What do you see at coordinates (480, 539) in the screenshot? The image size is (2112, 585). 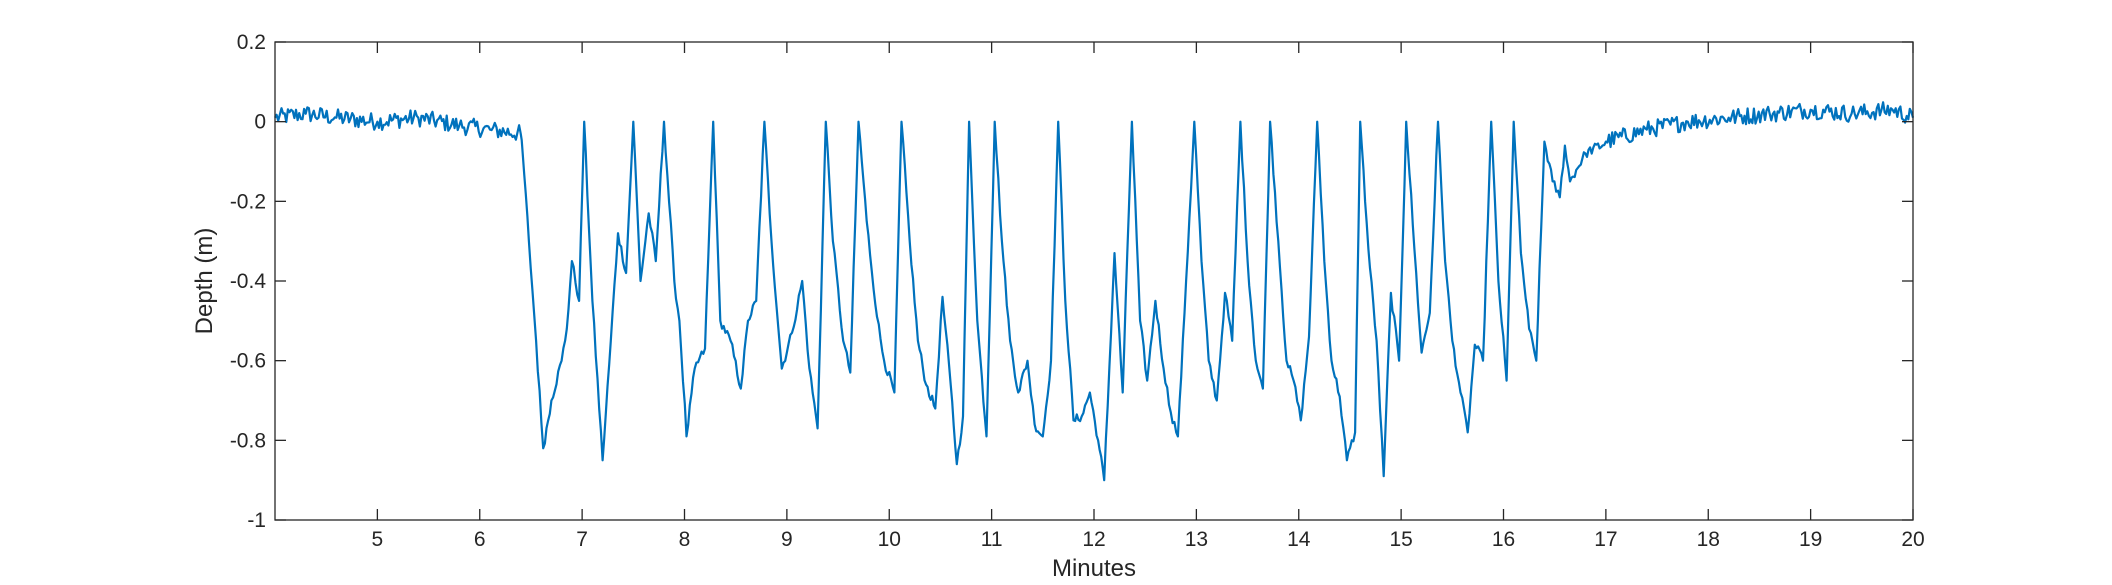 I see `x-tick-label: 6` at bounding box center [480, 539].